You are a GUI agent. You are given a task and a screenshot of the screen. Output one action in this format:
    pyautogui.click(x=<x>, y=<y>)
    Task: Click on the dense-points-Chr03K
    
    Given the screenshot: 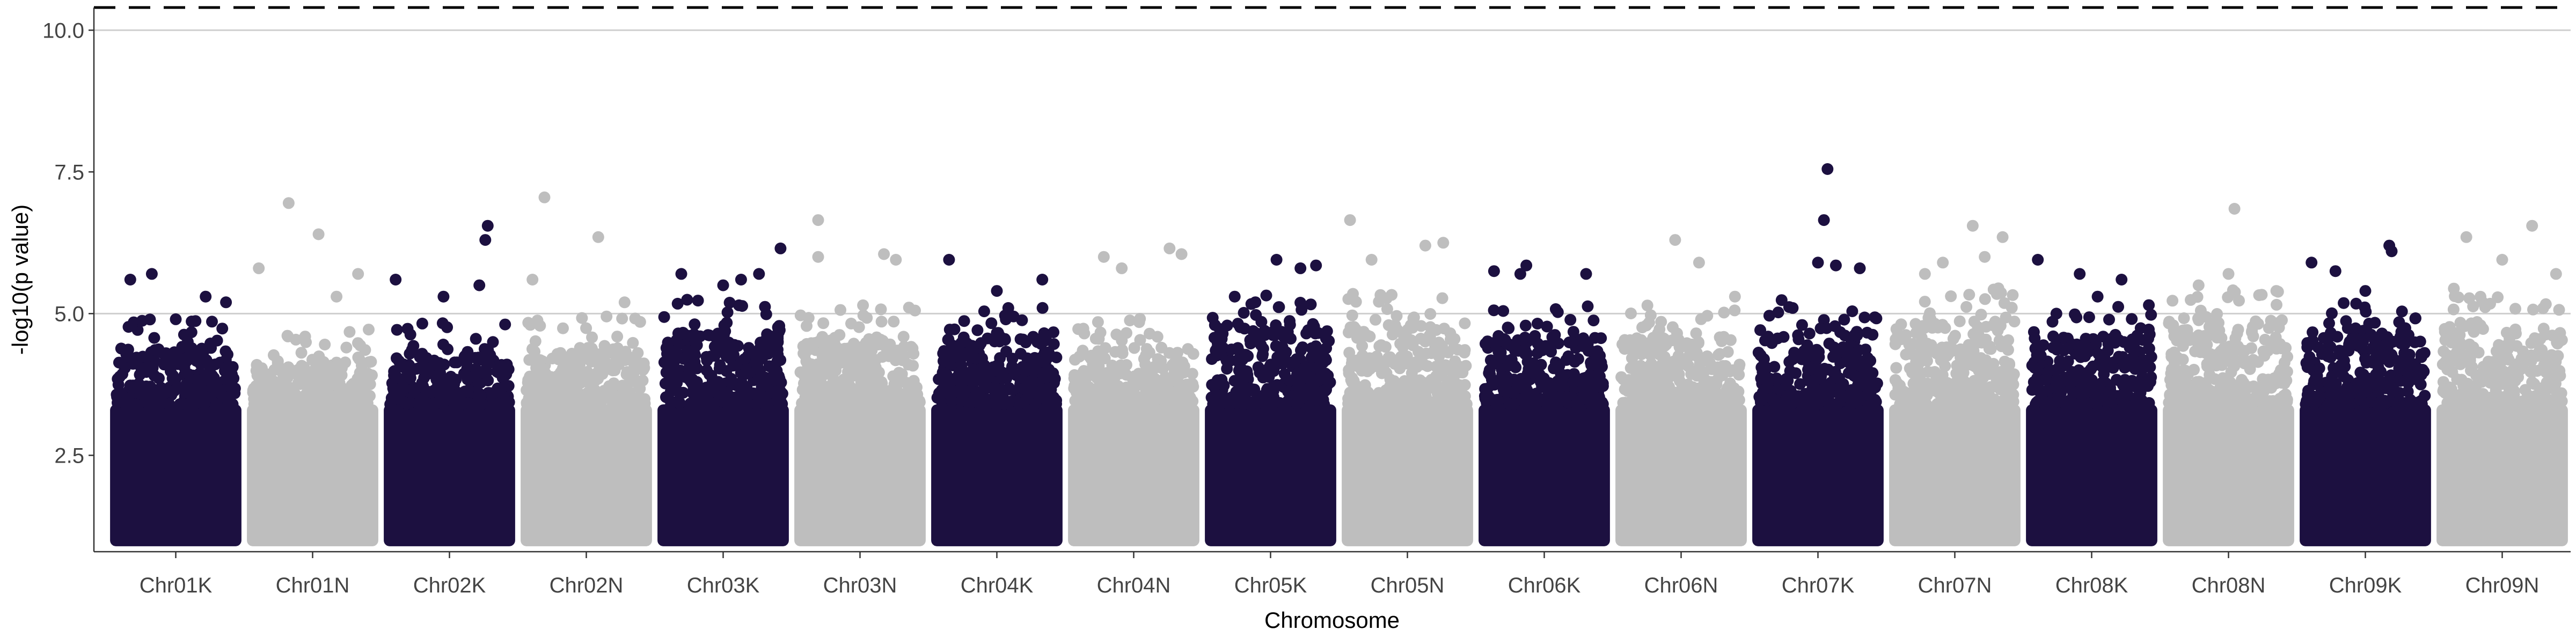 What is the action you would take?
    pyautogui.click(x=723, y=475)
    